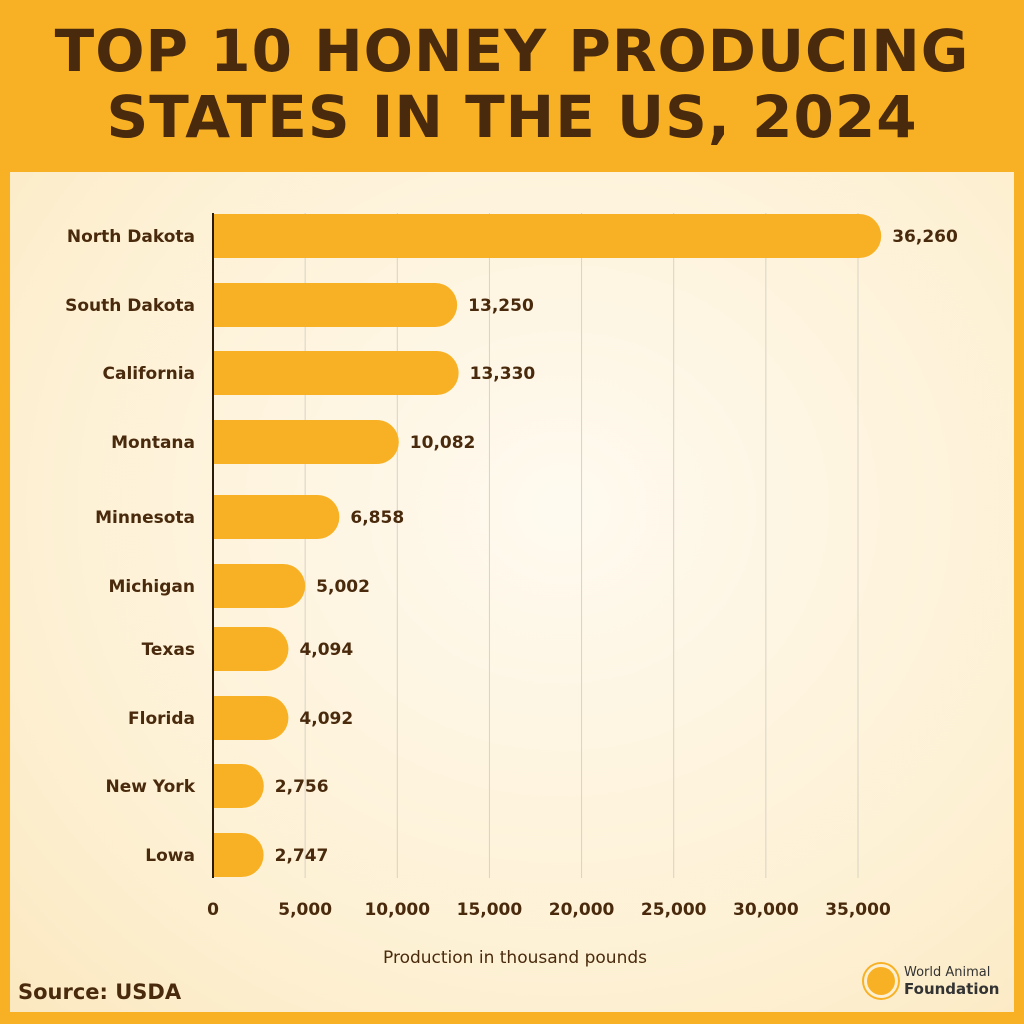  I want to click on category-label: South Dakota, so click(130, 306).